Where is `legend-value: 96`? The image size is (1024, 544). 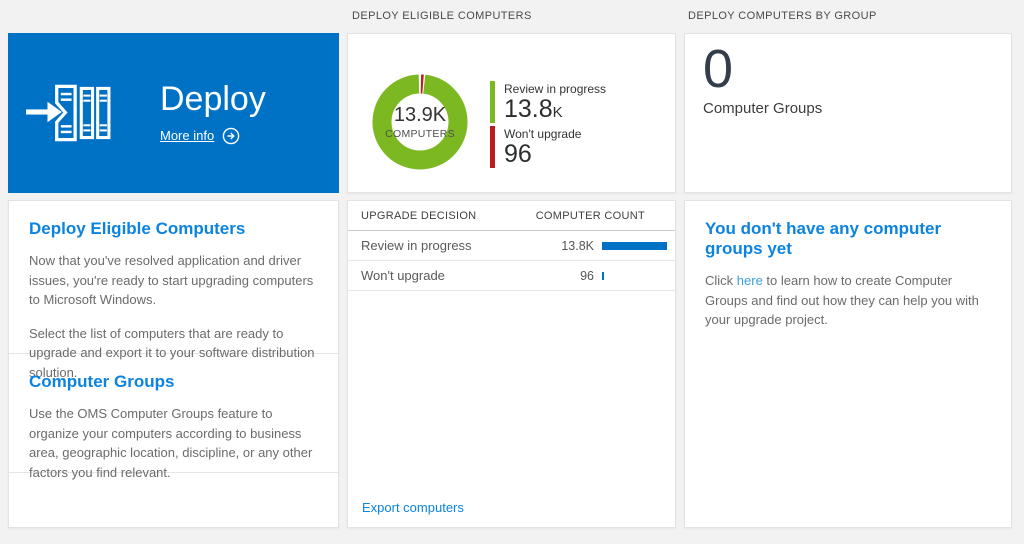 legend-value: 96 is located at coordinates (518, 153).